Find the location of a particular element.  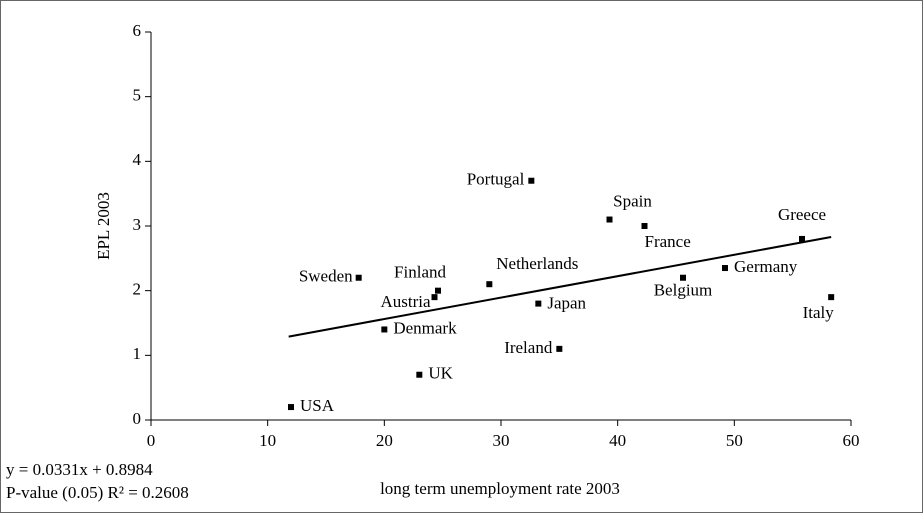

y-axis-label: EPL 2003 is located at coordinates (103, 226).